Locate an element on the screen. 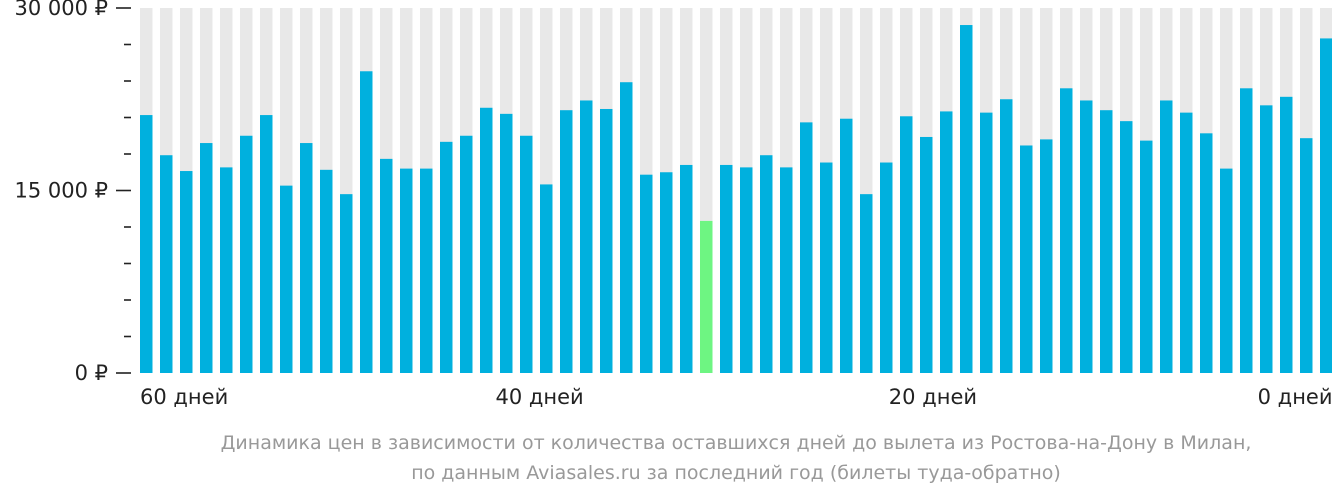 The image size is (1332, 502). y-tick-label: 15 000 ₽ is located at coordinates (61, 191).